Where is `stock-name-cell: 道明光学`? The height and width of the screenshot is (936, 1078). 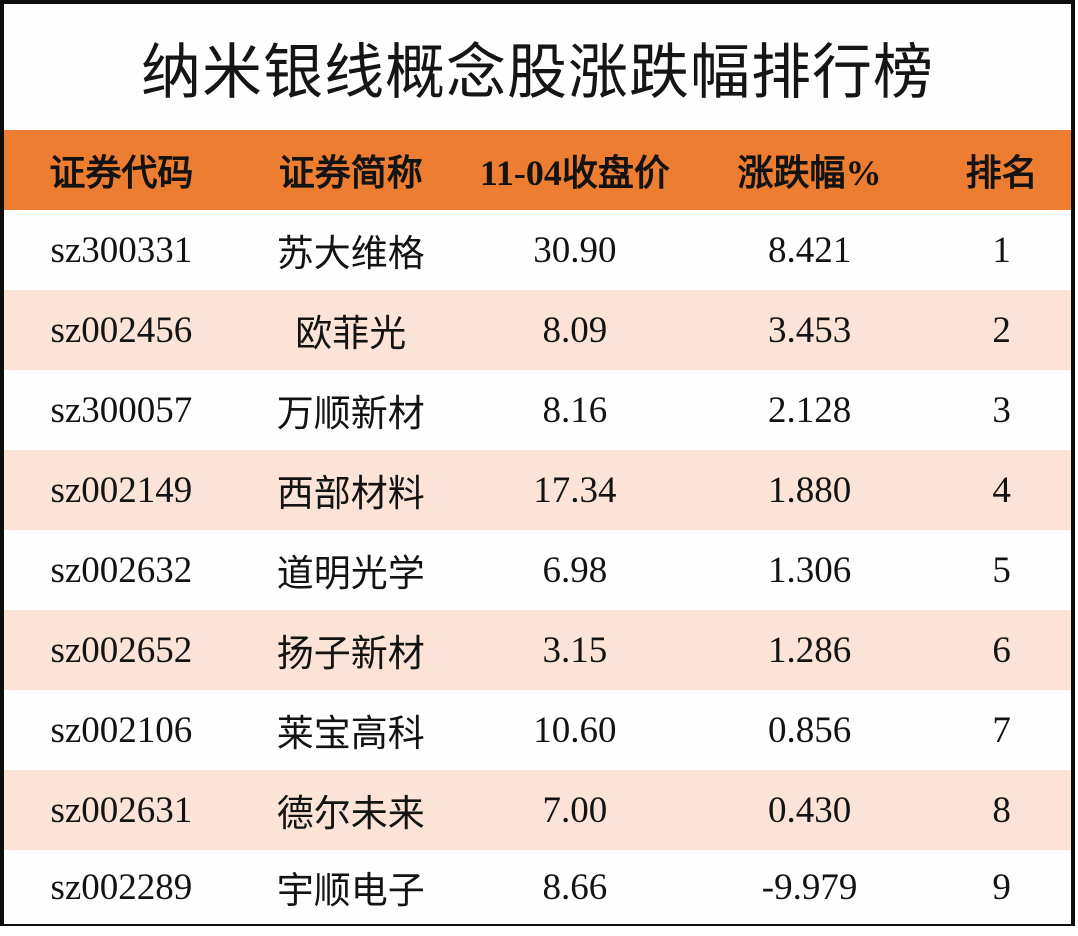
stock-name-cell: 道明光学 is located at coordinates (350, 574).